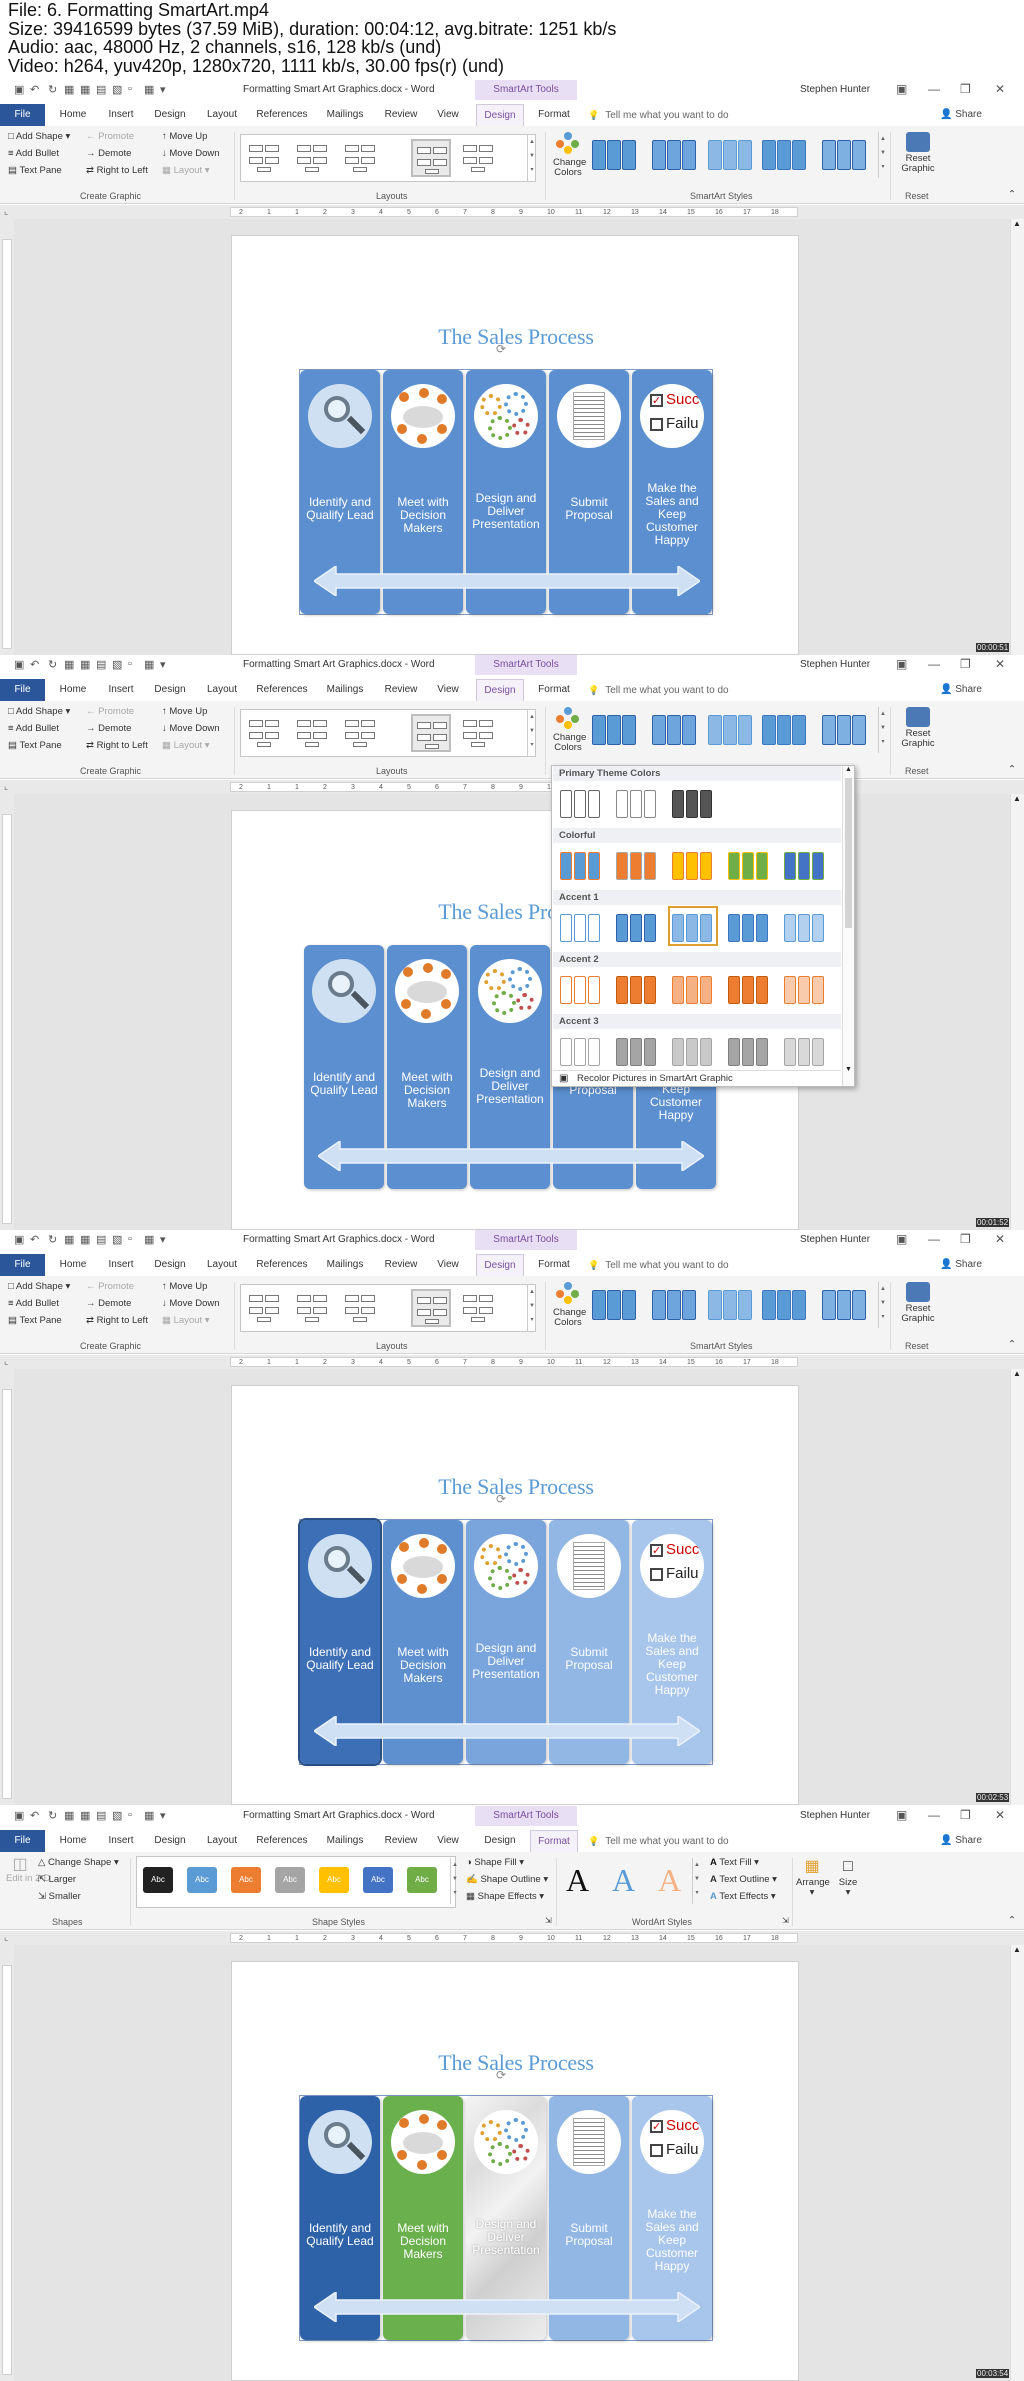 The image size is (1024, 2381). What do you see at coordinates (670, 1880) in the screenshot?
I see `wordart-style-orange: A` at bounding box center [670, 1880].